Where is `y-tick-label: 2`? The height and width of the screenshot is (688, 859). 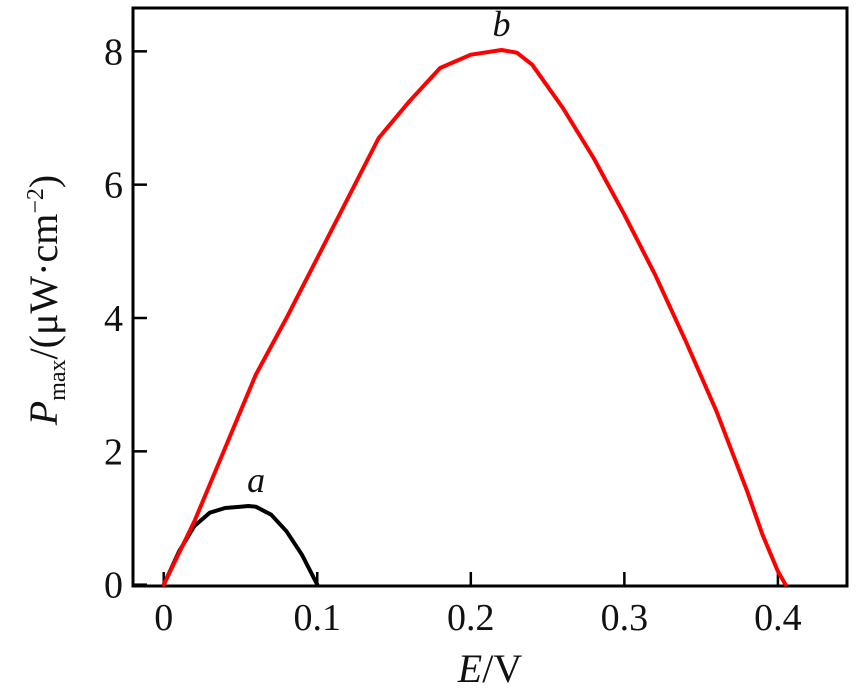 y-tick-label: 2 is located at coordinates (113, 452).